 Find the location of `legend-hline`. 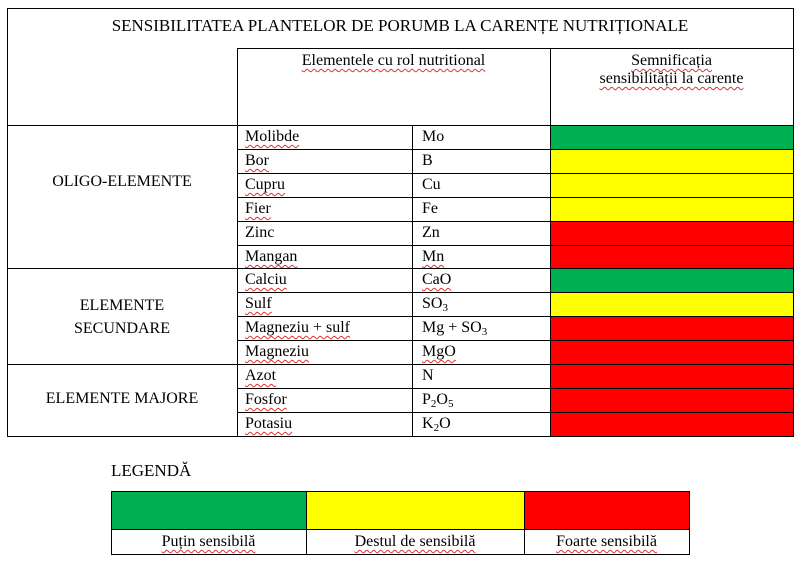

legend-hline is located at coordinates (400, 554).